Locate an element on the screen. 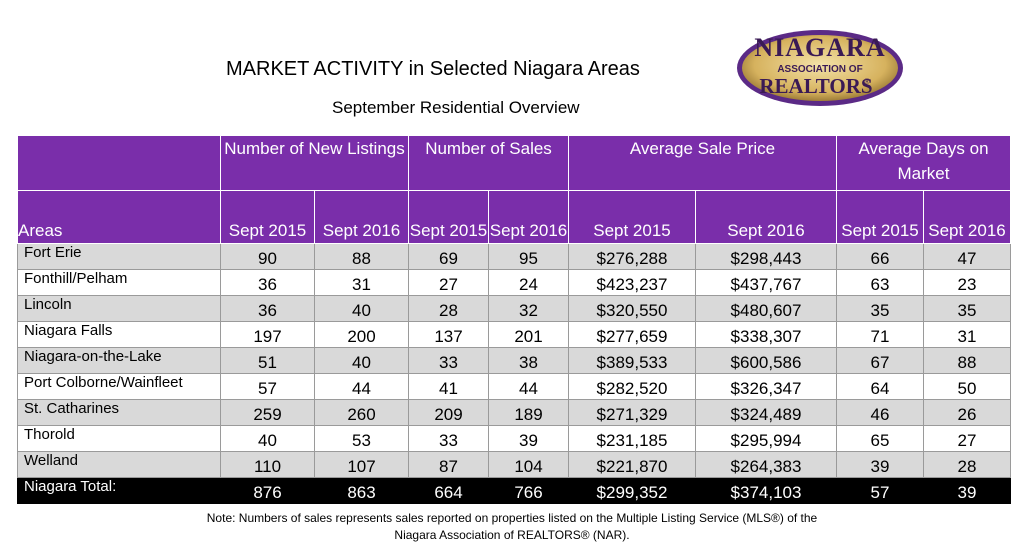  table-row: Fort Erie 90 88 69 95 $276,288 $298,443 66 47 is located at coordinates (514, 256).